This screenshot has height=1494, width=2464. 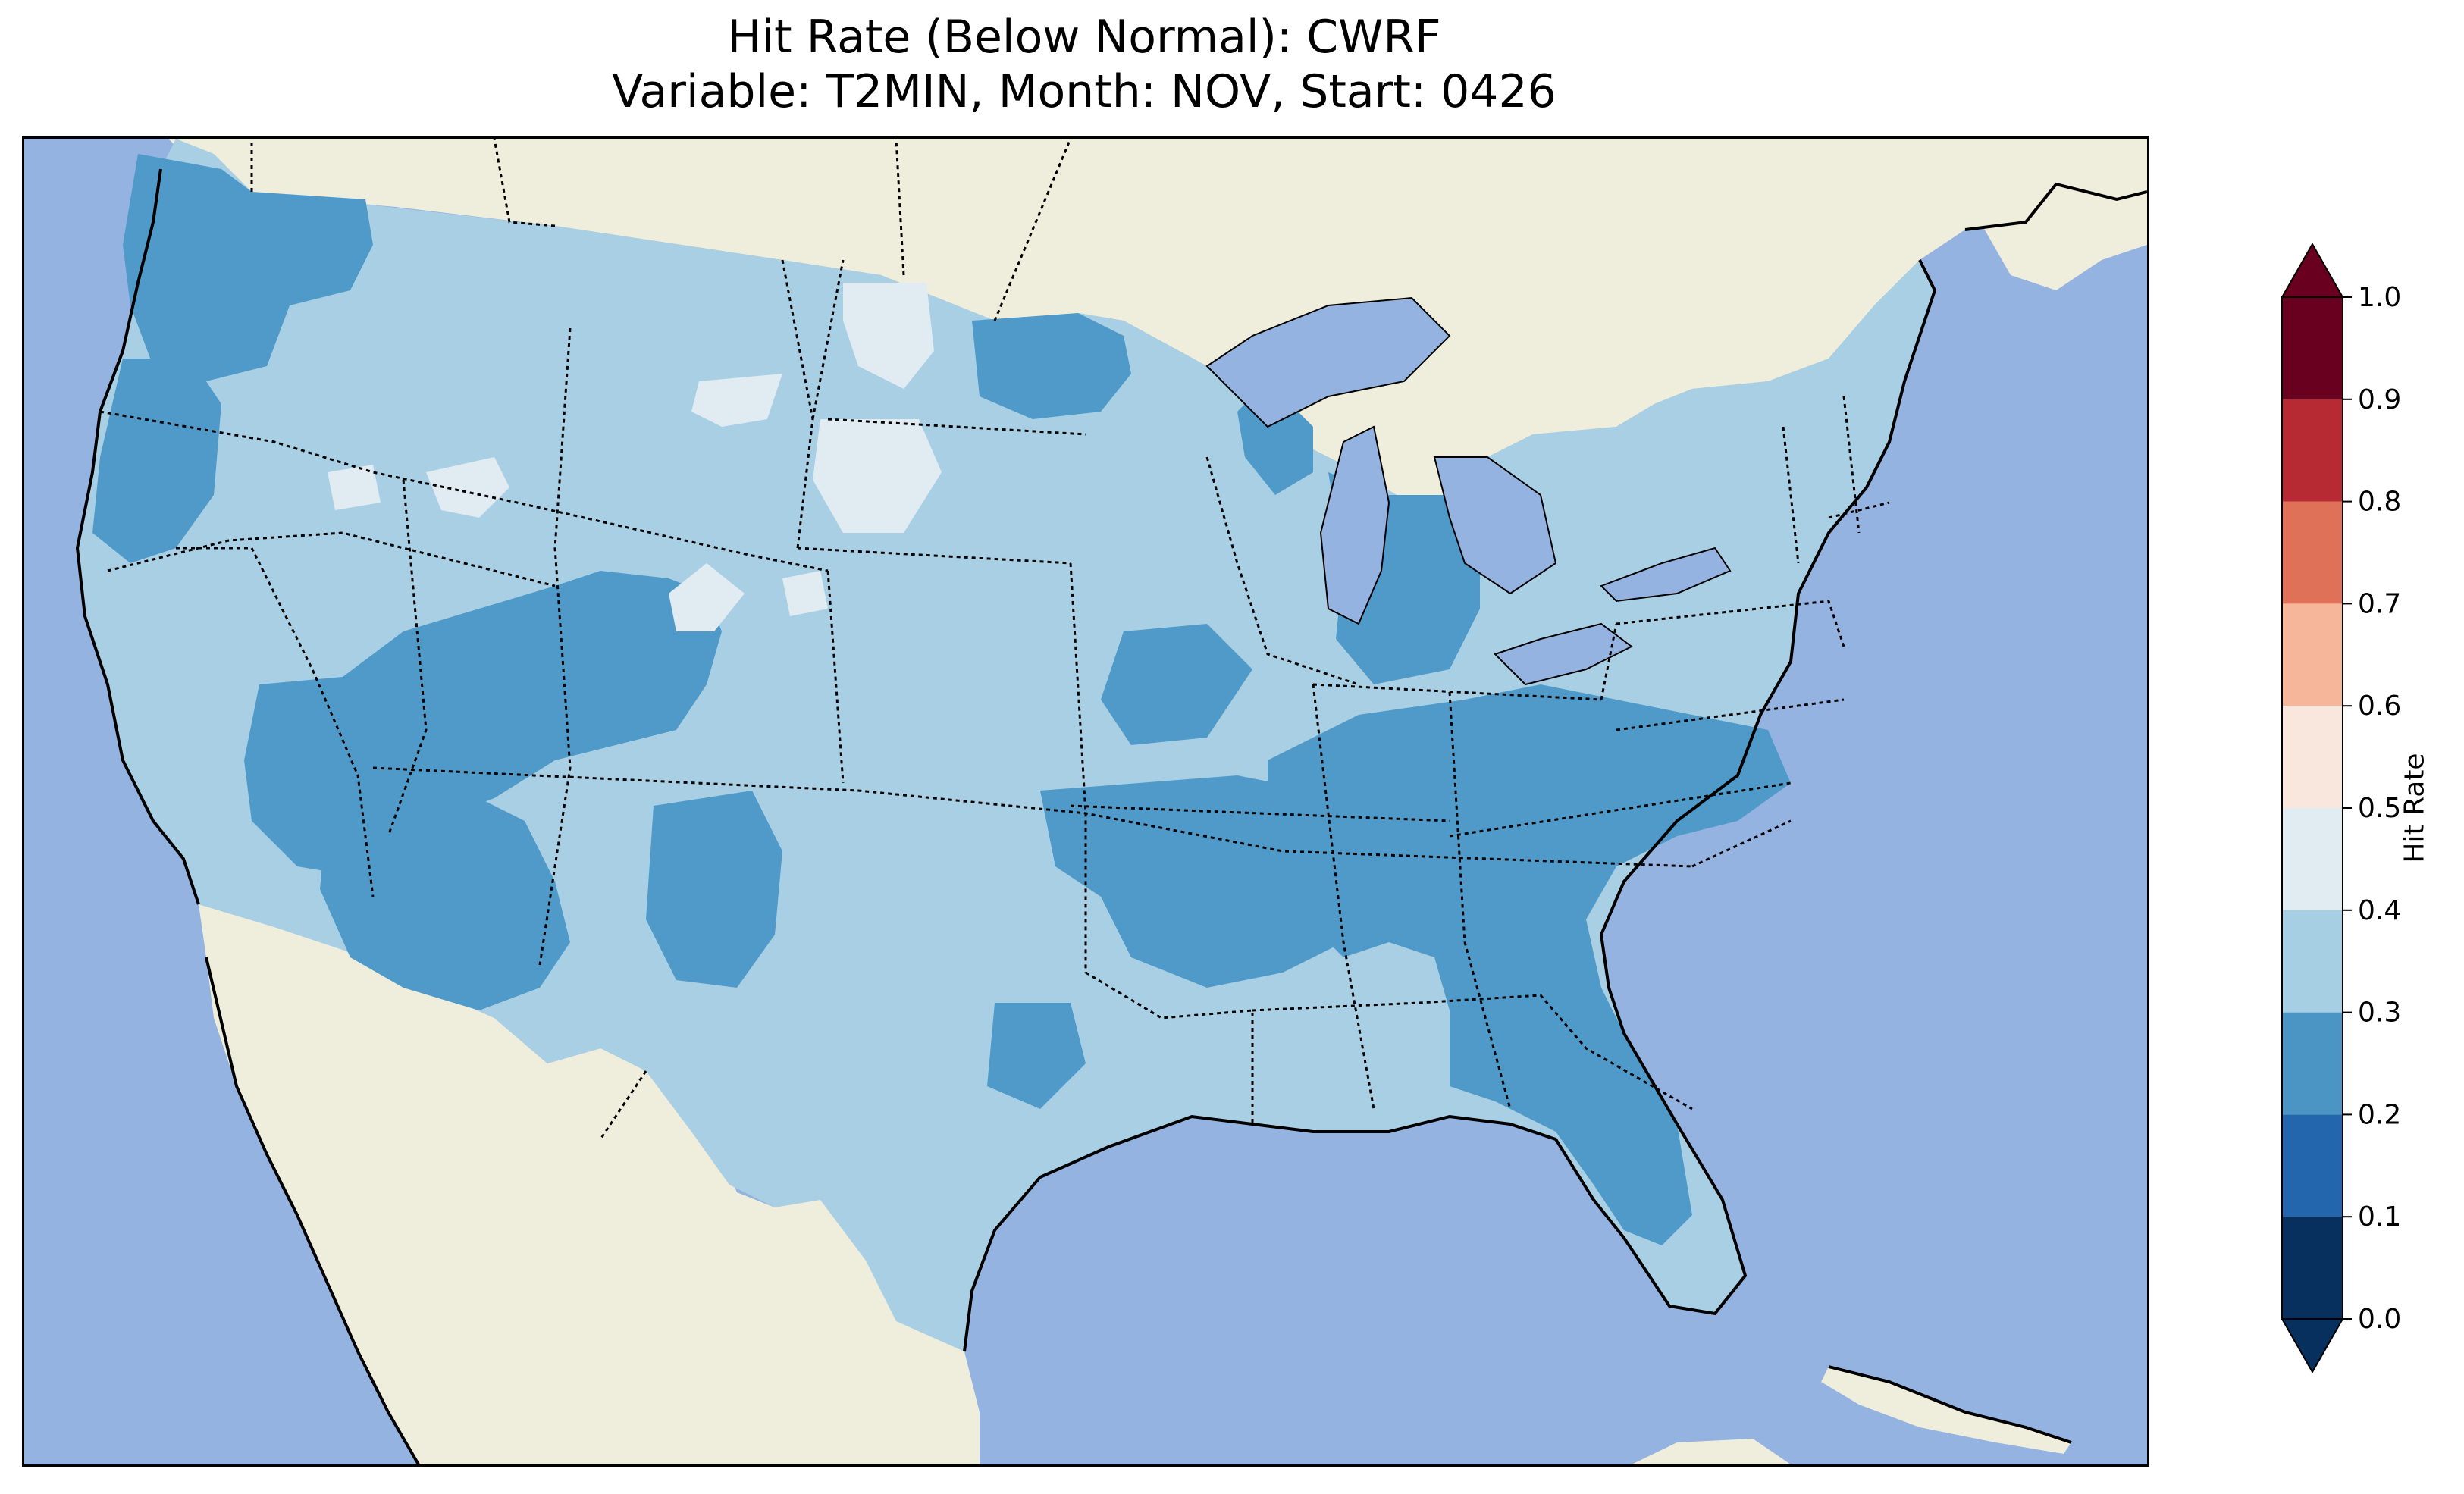 What do you see at coordinates (2063, 237) in the screenshot?
I see `maritimes-land` at bounding box center [2063, 237].